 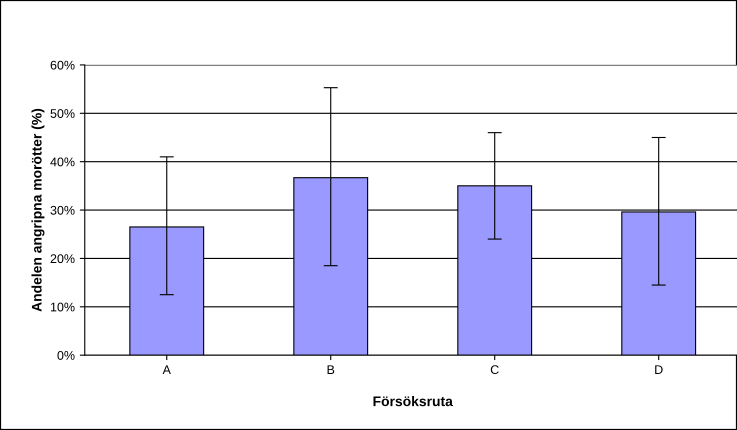 What do you see at coordinates (62, 210) in the screenshot?
I see `y-tick-label: 30%` at bounding box center [62, 210].